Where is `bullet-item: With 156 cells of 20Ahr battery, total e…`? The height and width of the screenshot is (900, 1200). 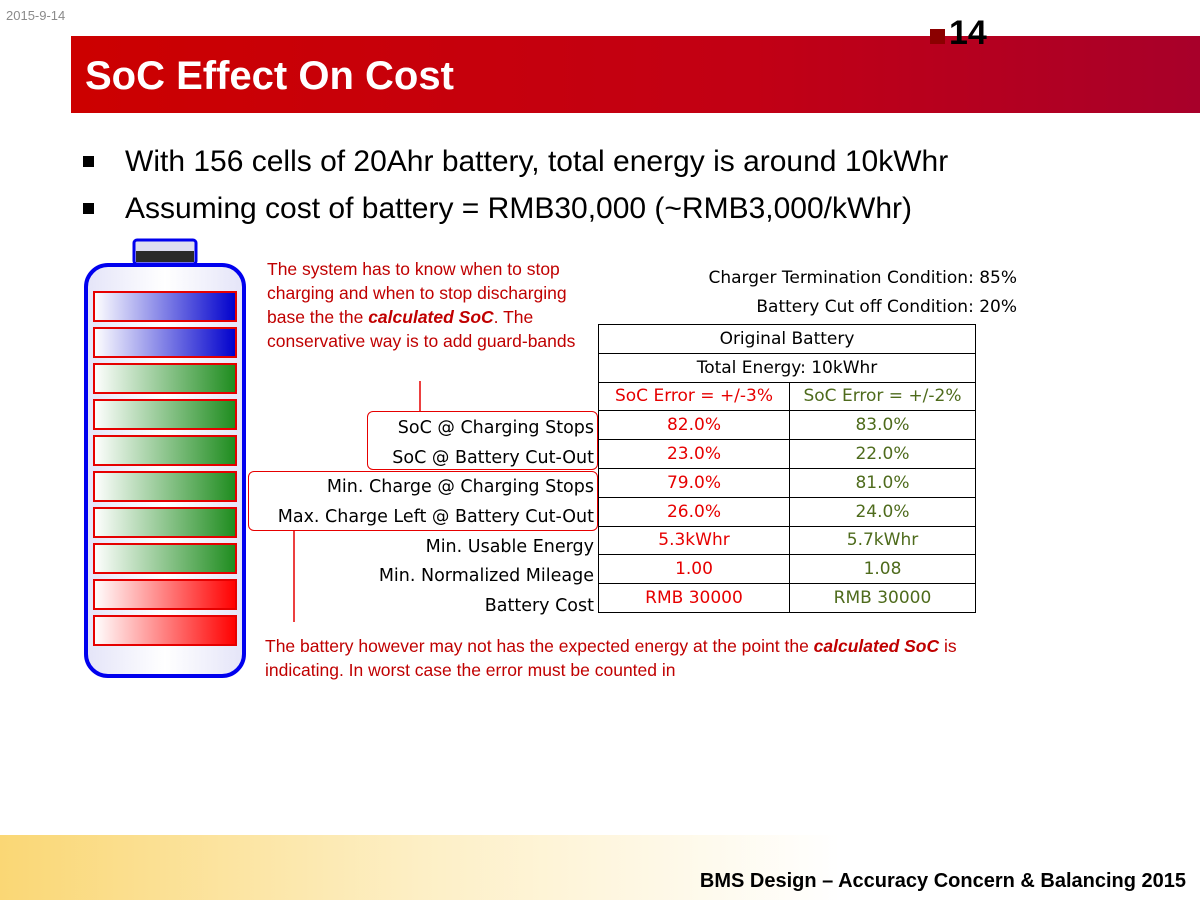
bullet-item: With 156 cells of 20Ahr battery, total e… is located at coordinates (513, 161).